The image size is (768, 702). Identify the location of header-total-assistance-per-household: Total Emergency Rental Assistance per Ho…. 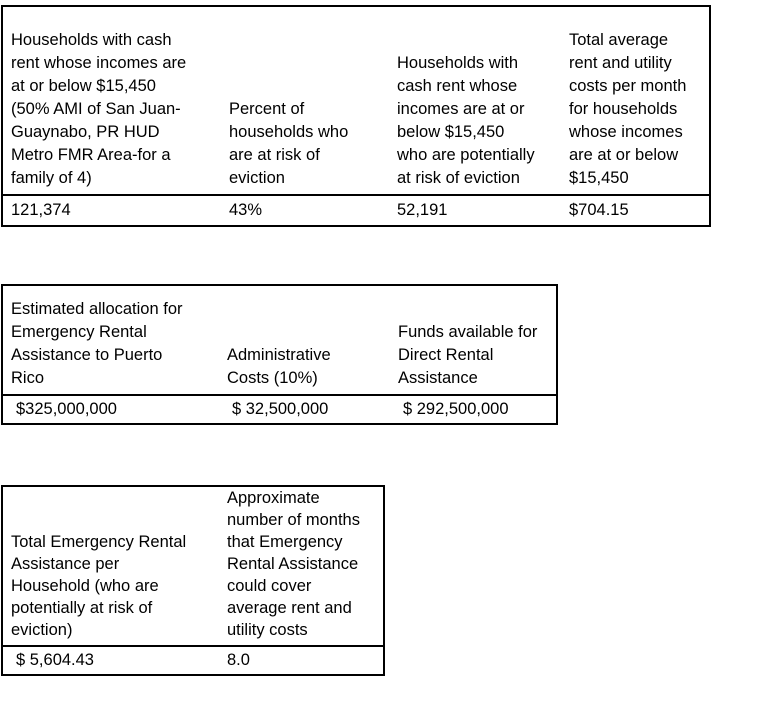
(110, 566).